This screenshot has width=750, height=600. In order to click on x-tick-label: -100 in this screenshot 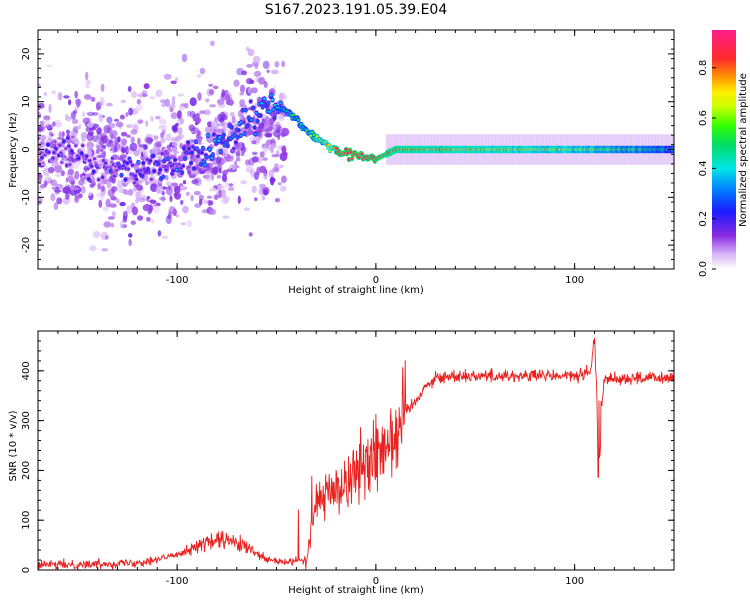, I will do `click(177, 581)`.